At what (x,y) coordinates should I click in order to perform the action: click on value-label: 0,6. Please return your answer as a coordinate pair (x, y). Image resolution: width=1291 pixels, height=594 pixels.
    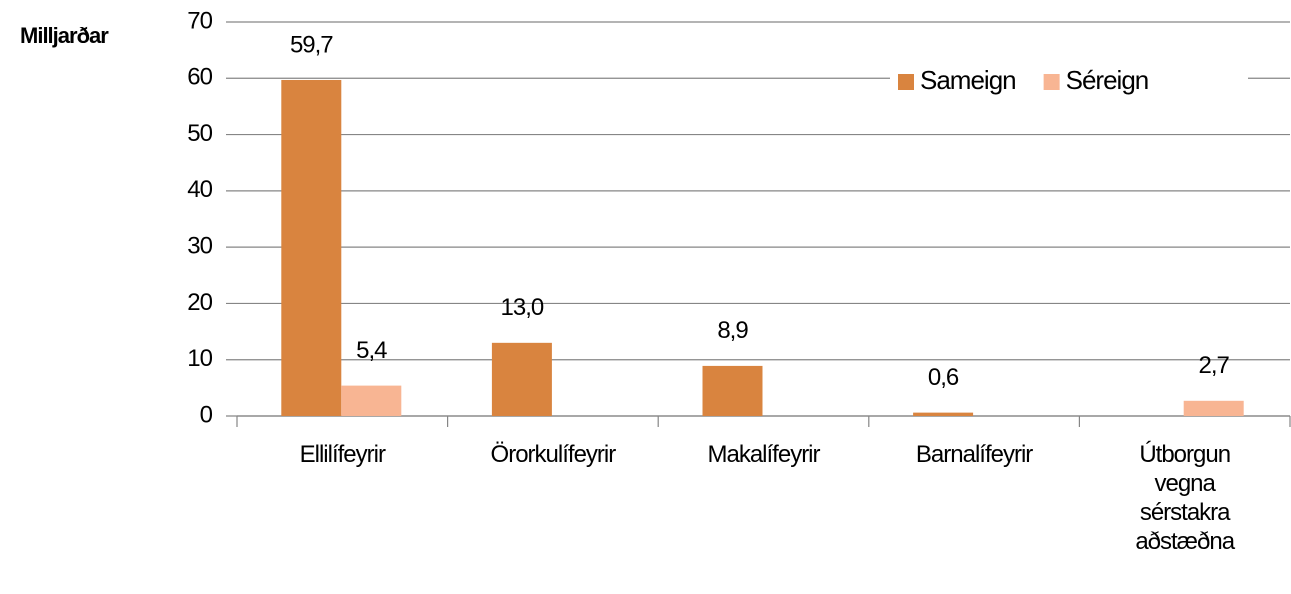
    Looking at the image, I should click on (943, 377).